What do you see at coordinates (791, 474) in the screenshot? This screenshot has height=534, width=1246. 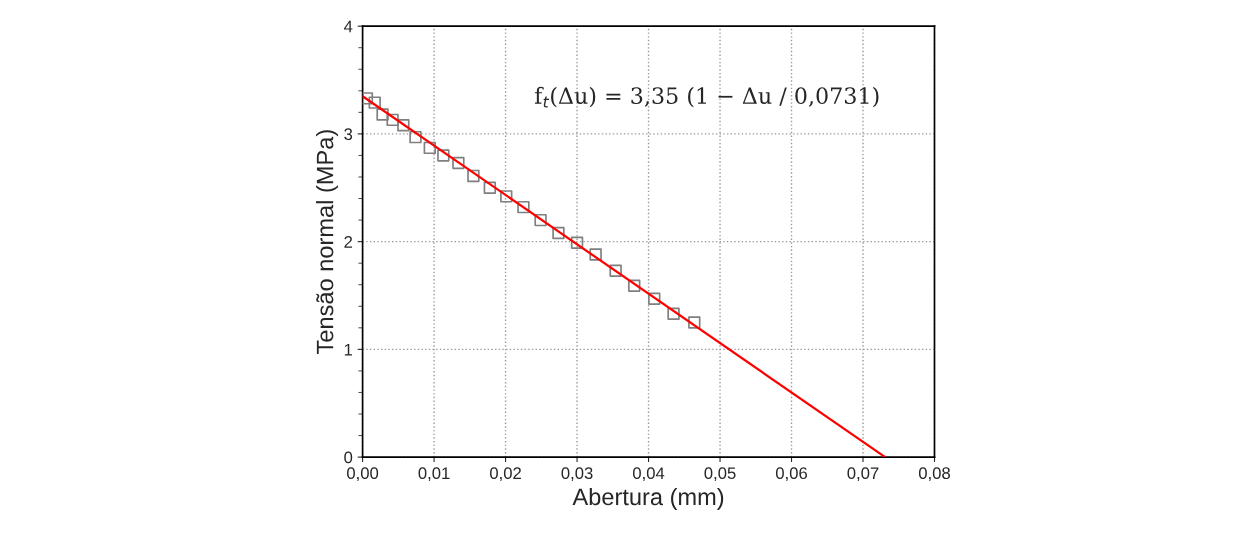 I see `x-tick-label: 0,06` at bounding box center [791, 474].